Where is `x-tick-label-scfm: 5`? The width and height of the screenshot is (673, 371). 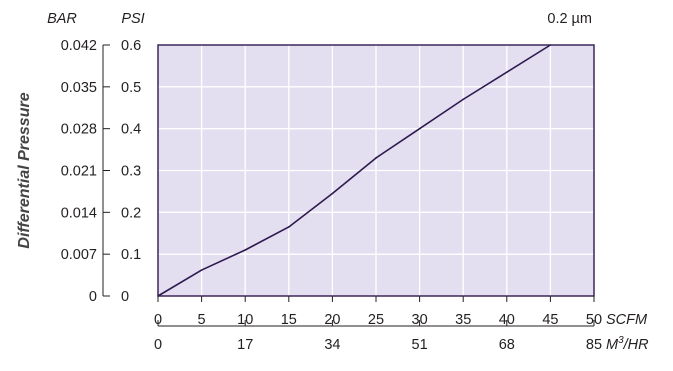
x-tick-label-scfm: 5 is located at coordinates (202, 320).